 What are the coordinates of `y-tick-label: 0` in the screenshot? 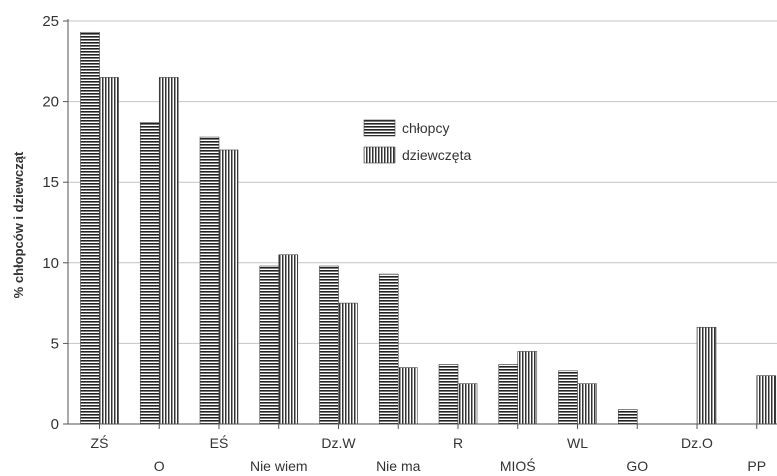 It's located at (55, 424).